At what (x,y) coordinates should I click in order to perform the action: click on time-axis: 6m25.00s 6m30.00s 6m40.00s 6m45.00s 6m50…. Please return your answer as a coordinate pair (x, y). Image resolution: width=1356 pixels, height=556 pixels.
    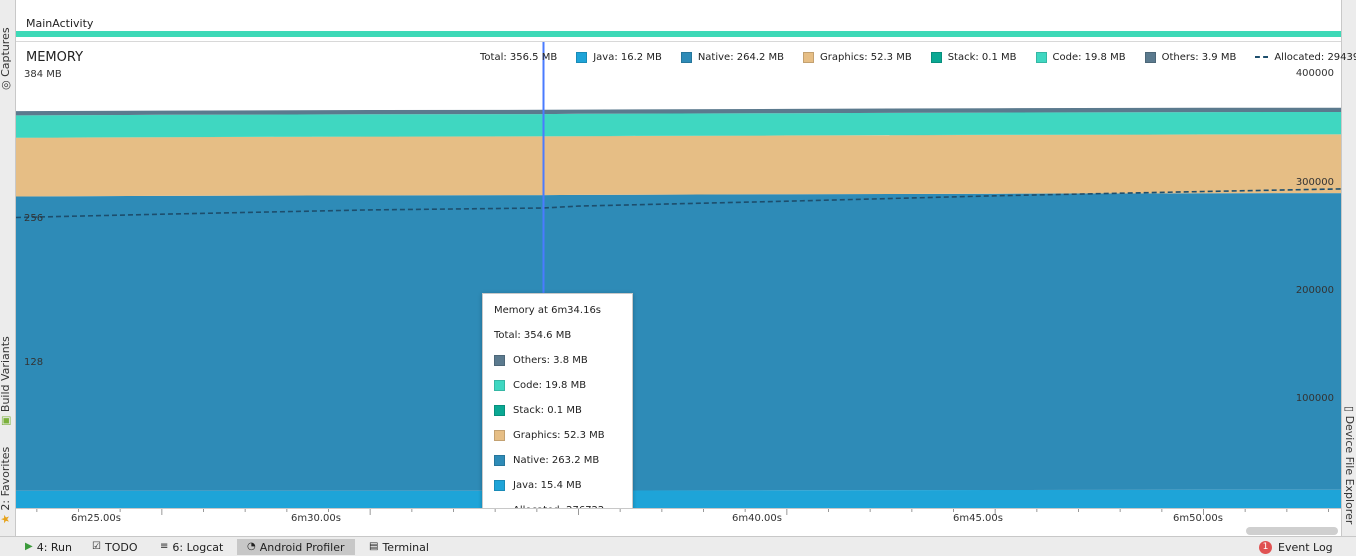
    Looking at the image, I should click on (678, 522).